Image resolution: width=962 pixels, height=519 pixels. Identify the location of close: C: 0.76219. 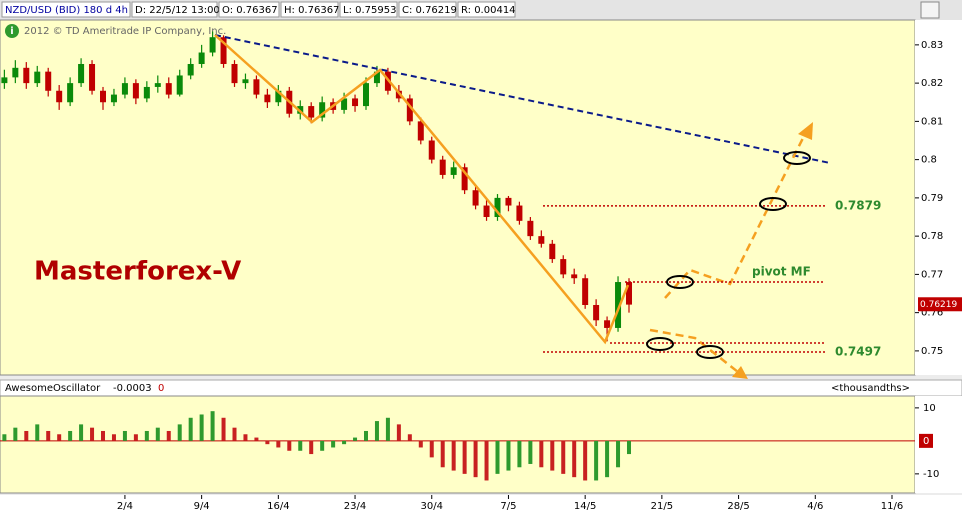
(429, 10).